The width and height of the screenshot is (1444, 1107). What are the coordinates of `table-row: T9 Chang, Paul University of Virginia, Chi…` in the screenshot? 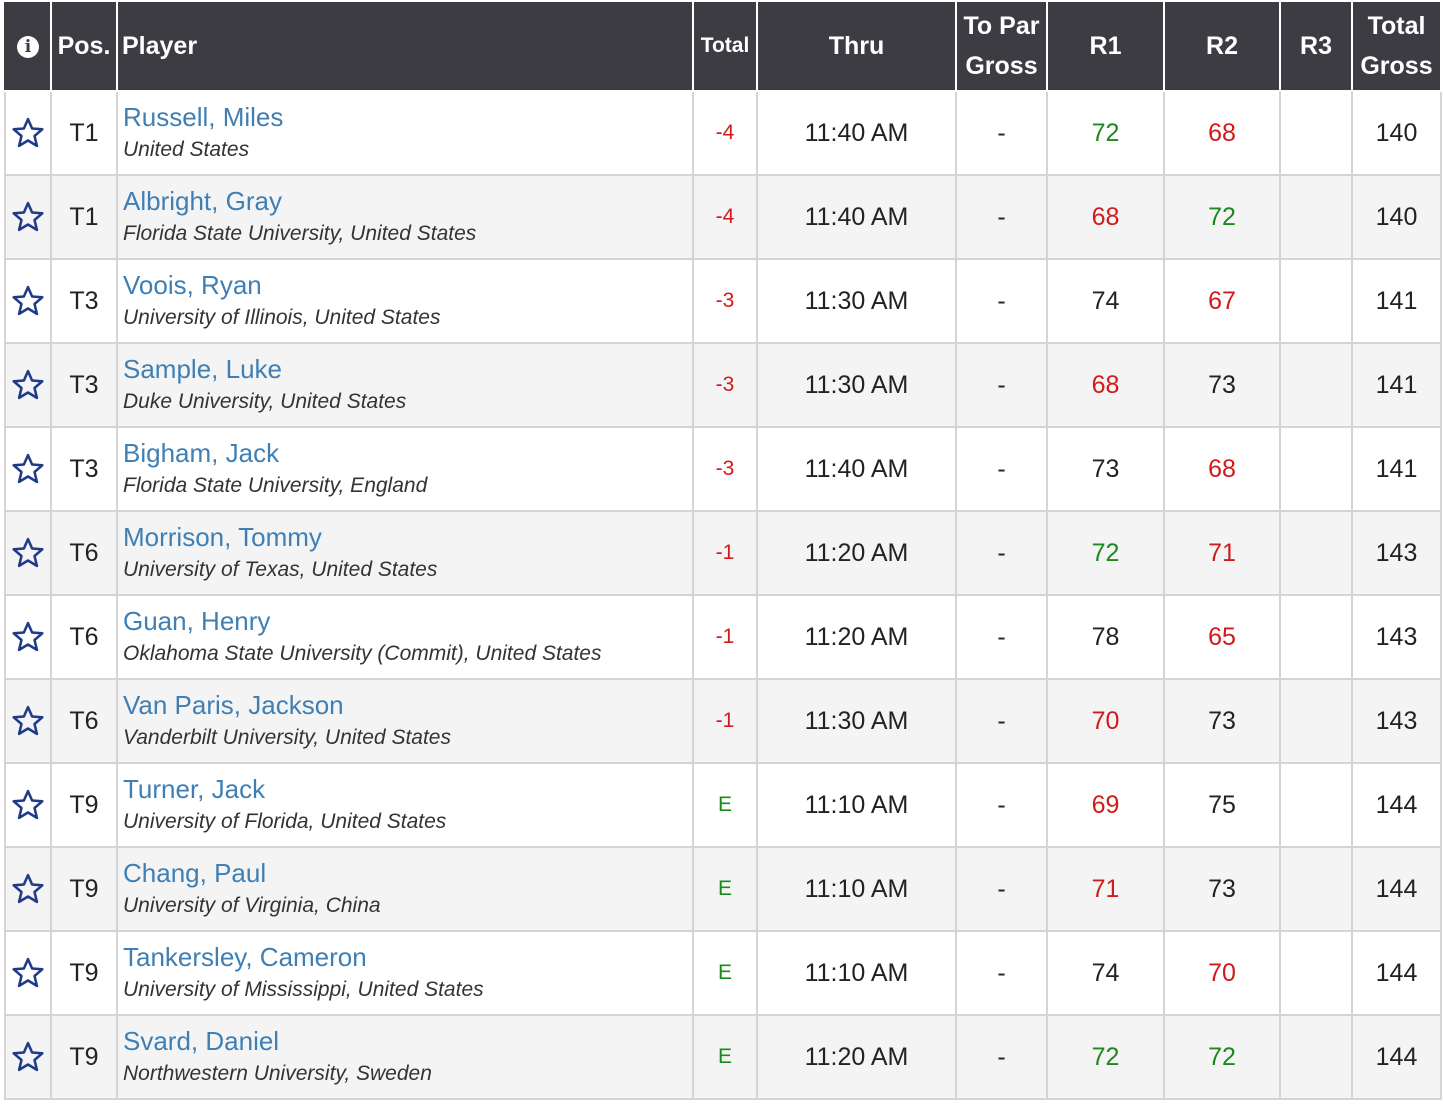 It's located at (723, 889).